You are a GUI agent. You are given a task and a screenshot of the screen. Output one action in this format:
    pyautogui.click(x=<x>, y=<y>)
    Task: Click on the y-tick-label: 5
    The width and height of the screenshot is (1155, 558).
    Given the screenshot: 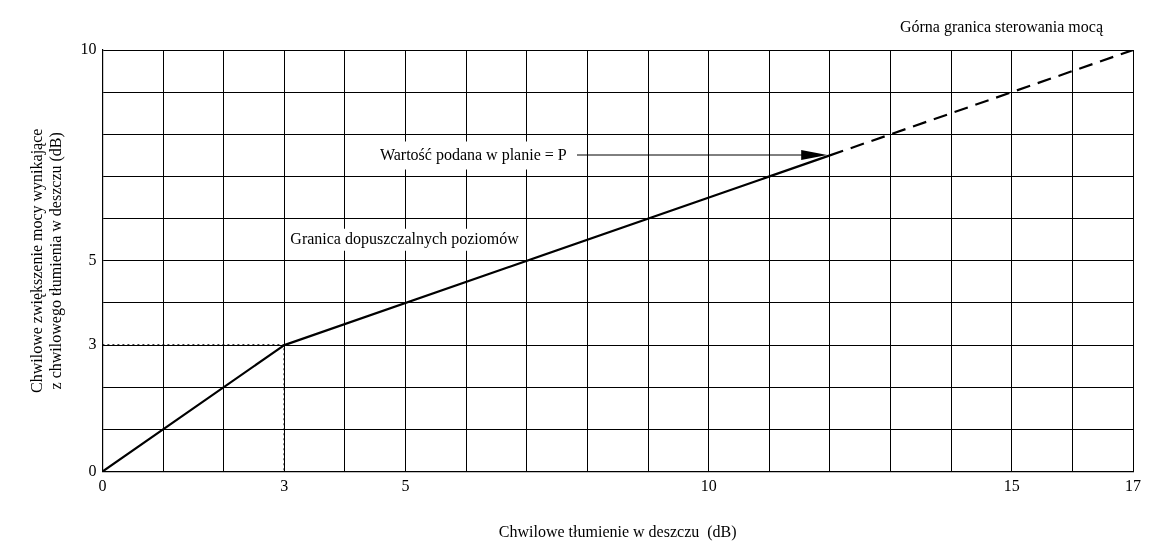 What is the action you would take?
    pyautogui.click(x=92, y=259)
    